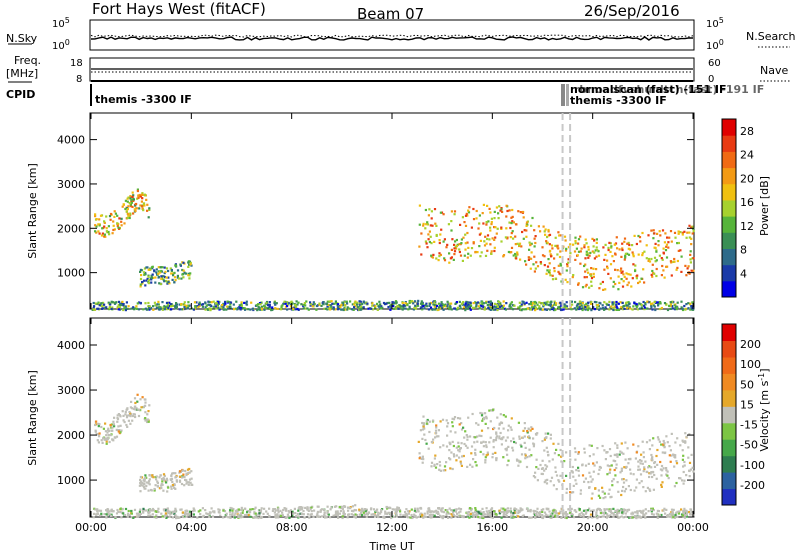  What do you see at coordinates (79, 79) in the screenshot?
I see `freq-tick-bottom: 8` at bounding box center [79, 79].